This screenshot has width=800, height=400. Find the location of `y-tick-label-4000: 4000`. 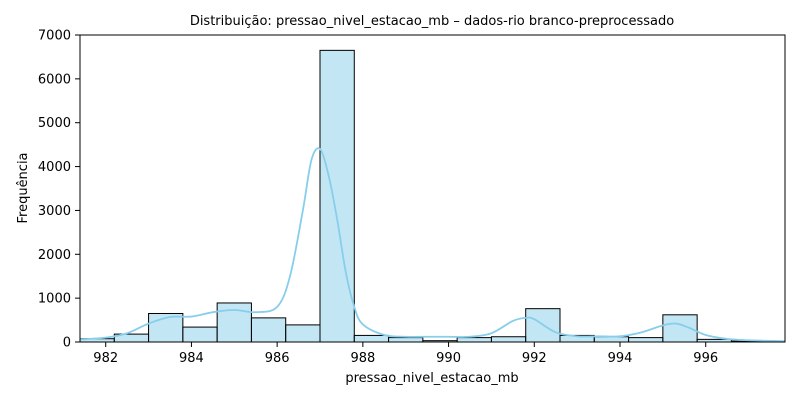

y-tick-label-4000: 4000 is located at coordinates (54, 167).